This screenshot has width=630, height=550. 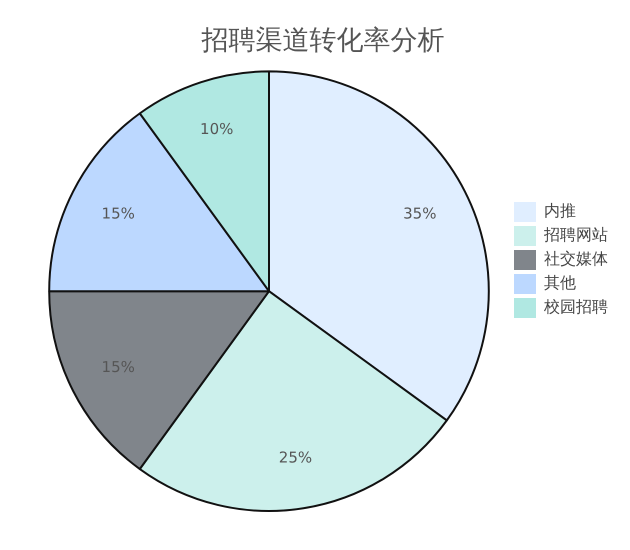 I want to click on chart-title: 招聘渠道转化率分析, so click(x=322, y=40).